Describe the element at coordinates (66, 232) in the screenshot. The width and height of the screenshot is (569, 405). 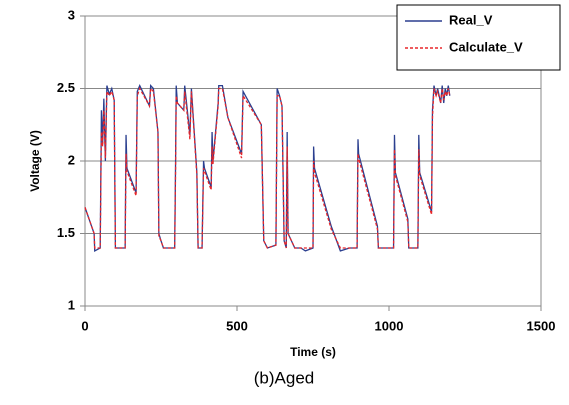
I see `y-tick-label: 1.5` at that location.